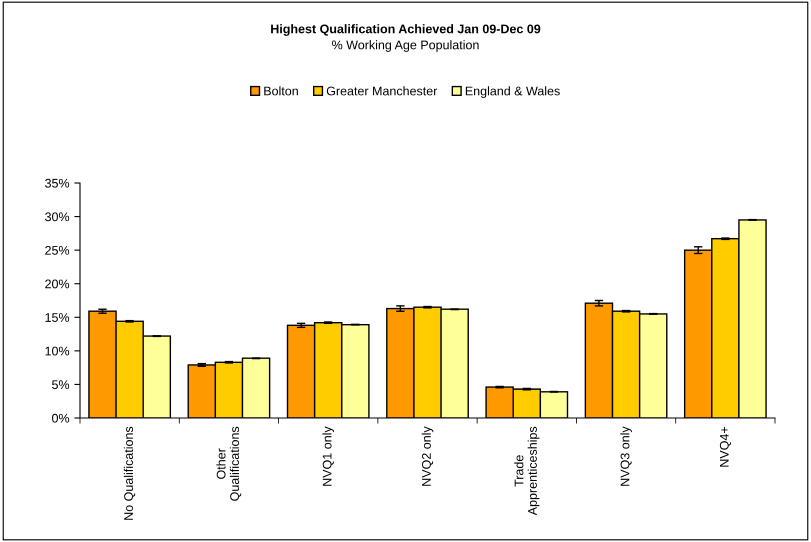 Image resolution: width=811 pixels, height=542 pixels. What do you see at coordinates (57, 217) in the screenshot?
I see `y-tick-label: 30%` at bounding box center [57, 217].